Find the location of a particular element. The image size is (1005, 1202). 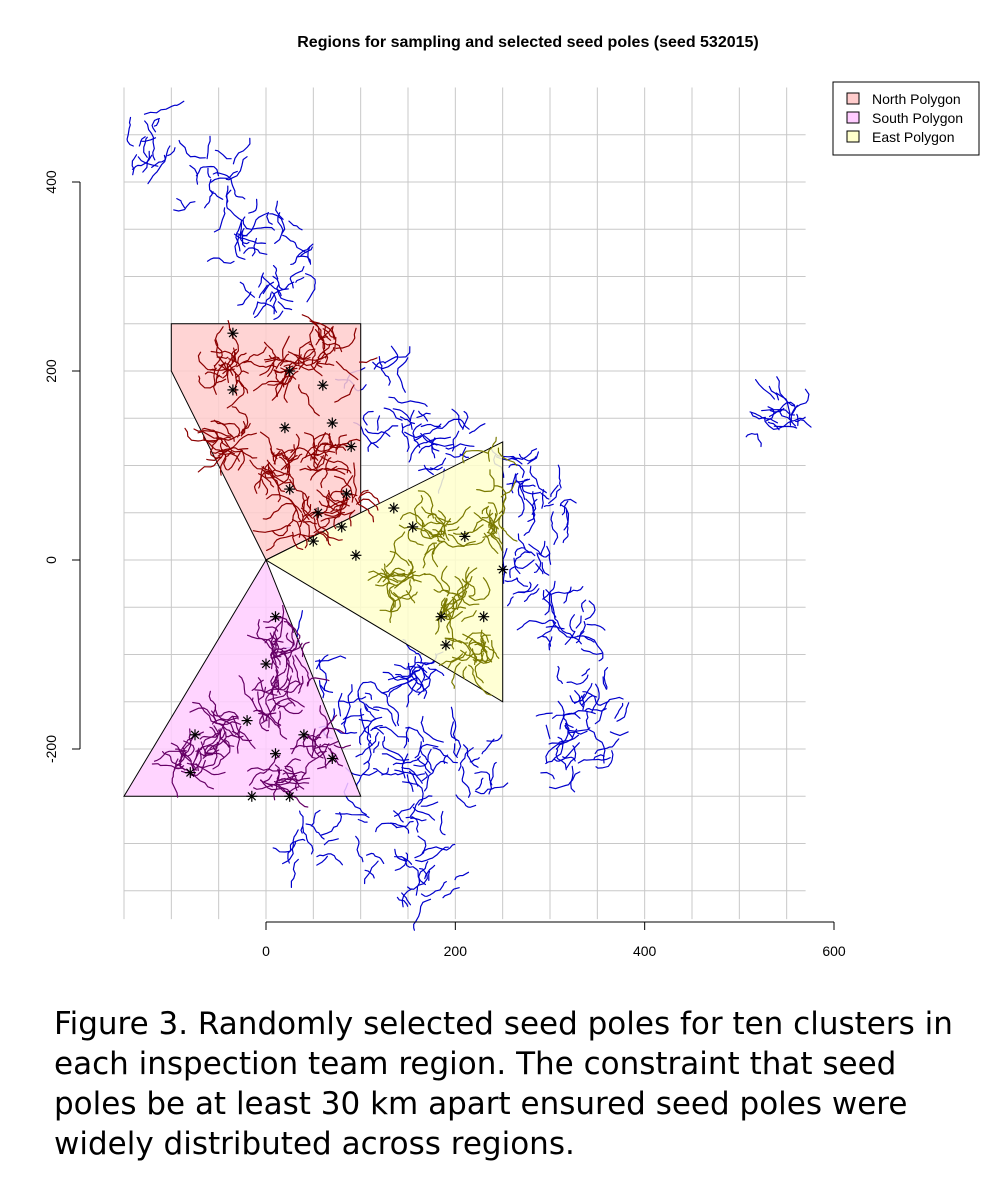

legend-label: North Polygon is located at coordinates (916, 99).